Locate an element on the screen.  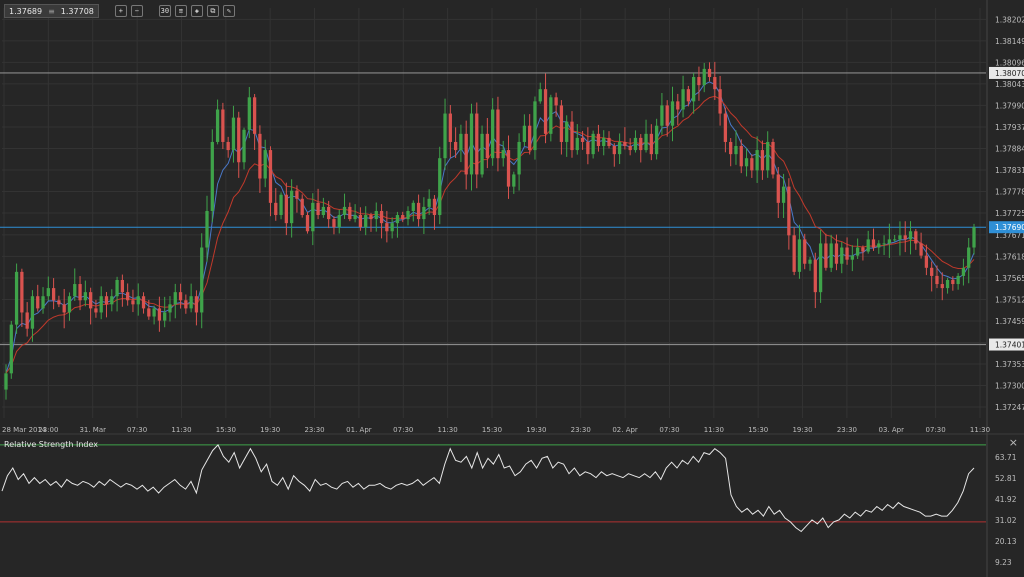
x-tick-label: 03. Apr is located at coordinates (892, 430).